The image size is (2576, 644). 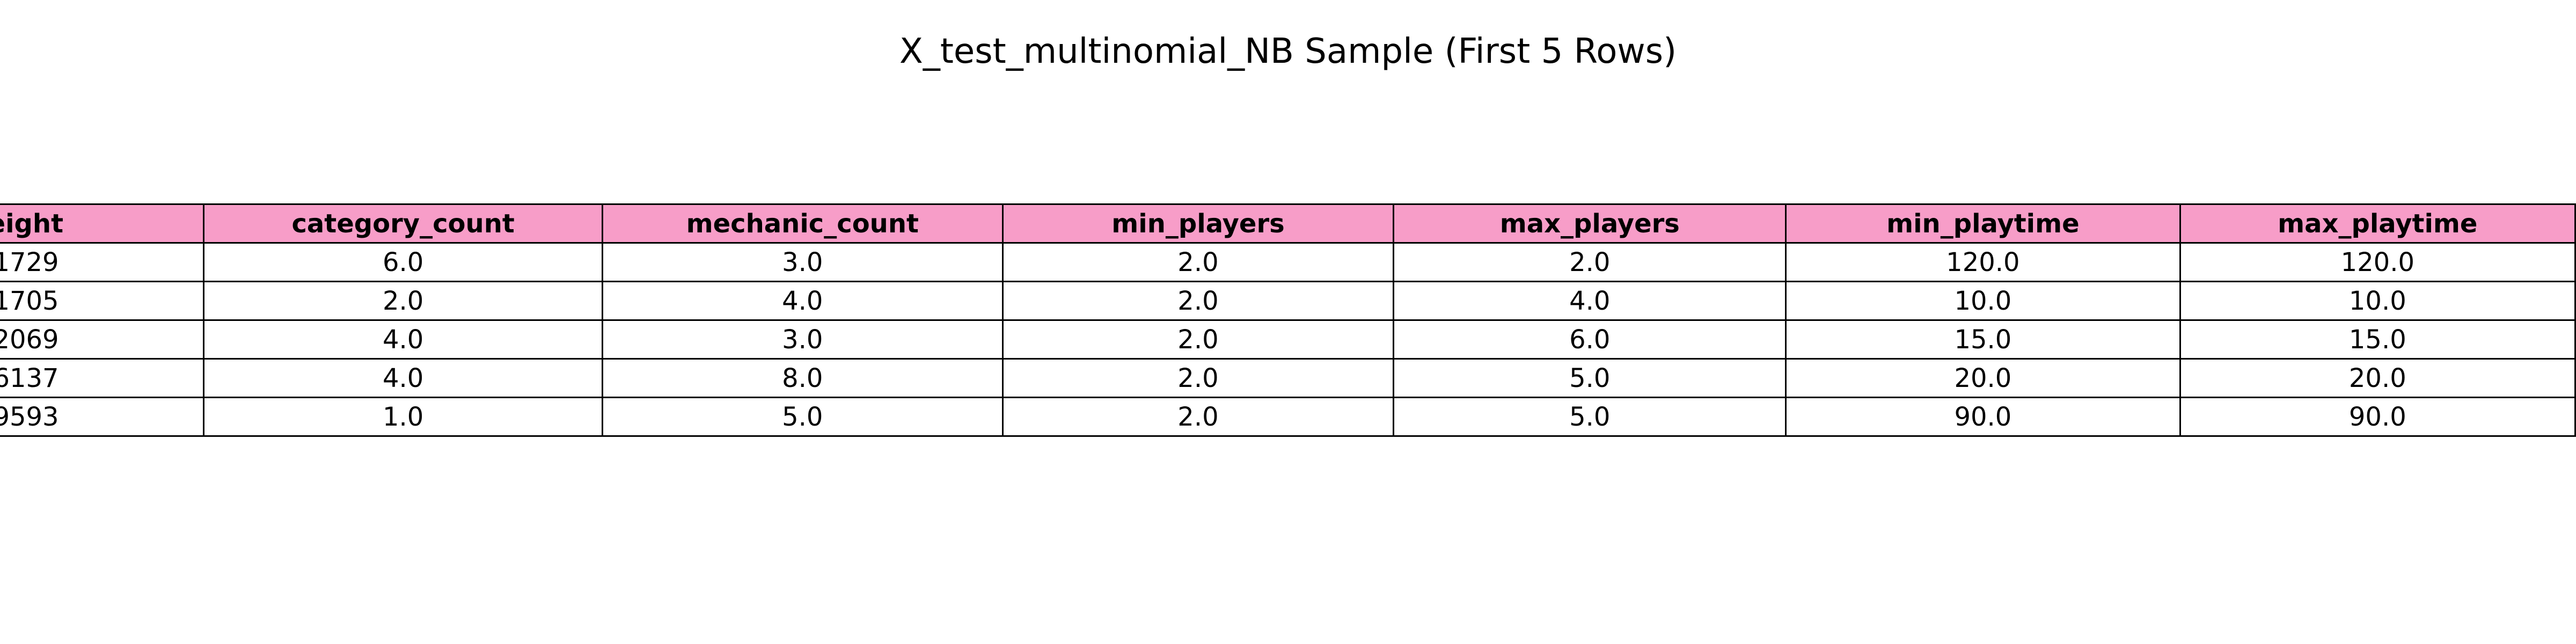 What do you see at coordinates (403, 417) in the screenshot?
I see `table-cell-category-count: 1.0` at bounding box center [403, 417].